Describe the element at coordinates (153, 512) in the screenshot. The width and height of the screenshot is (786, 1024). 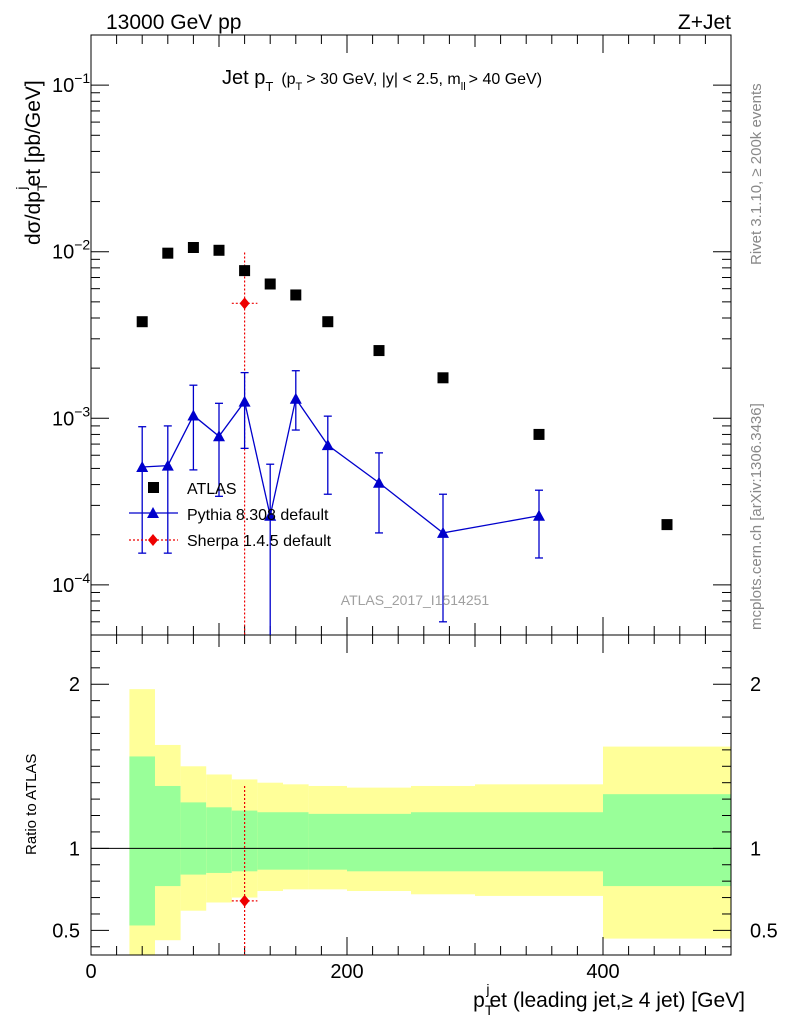
I see `legend-pythia-marker` at that location.